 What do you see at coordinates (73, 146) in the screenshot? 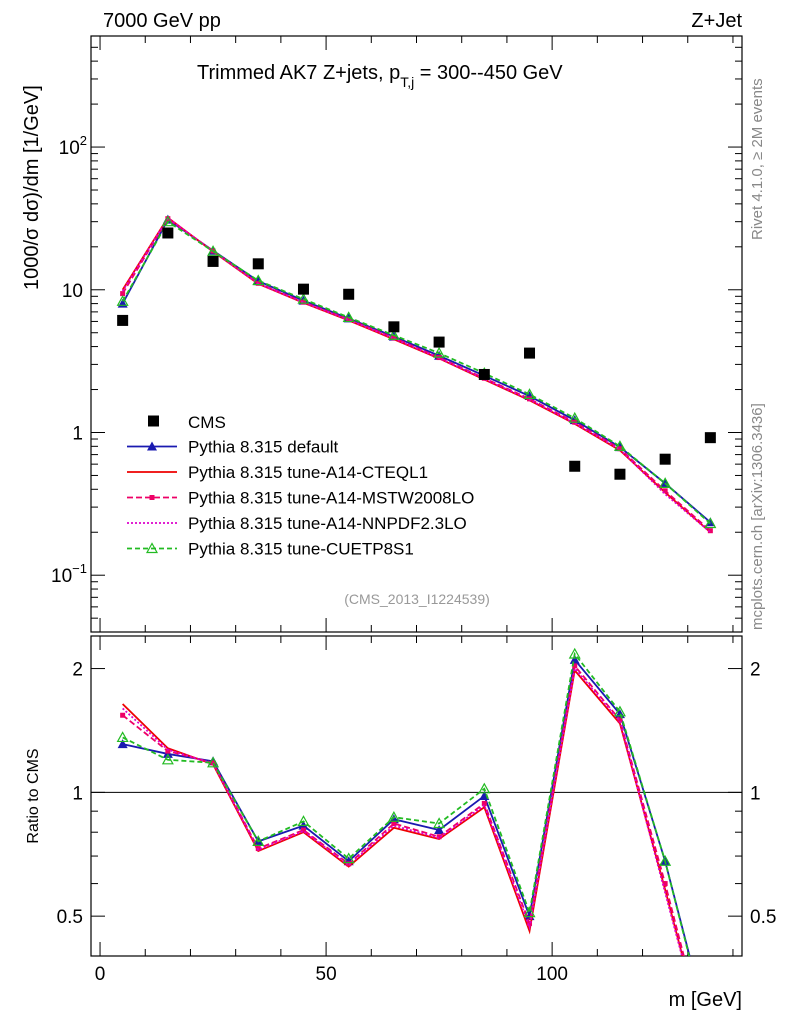
I see `main-ytick-label: 10²` at bounding box center [73, 146].